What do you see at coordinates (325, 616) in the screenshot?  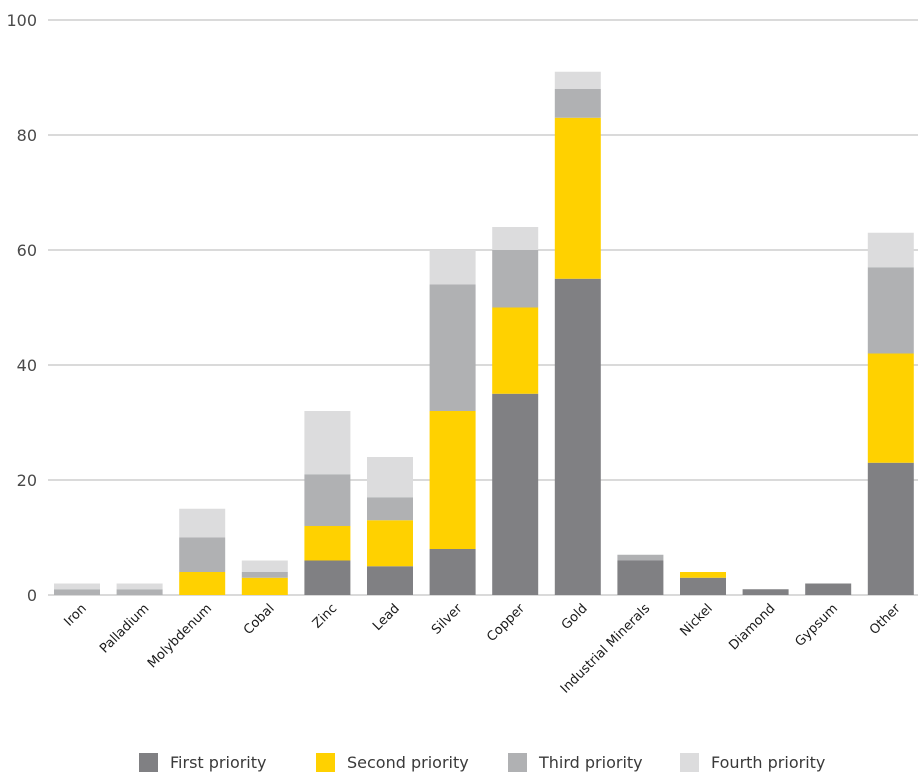 I see `x-tick-label: Zinc` at bounding box center [325, 616].